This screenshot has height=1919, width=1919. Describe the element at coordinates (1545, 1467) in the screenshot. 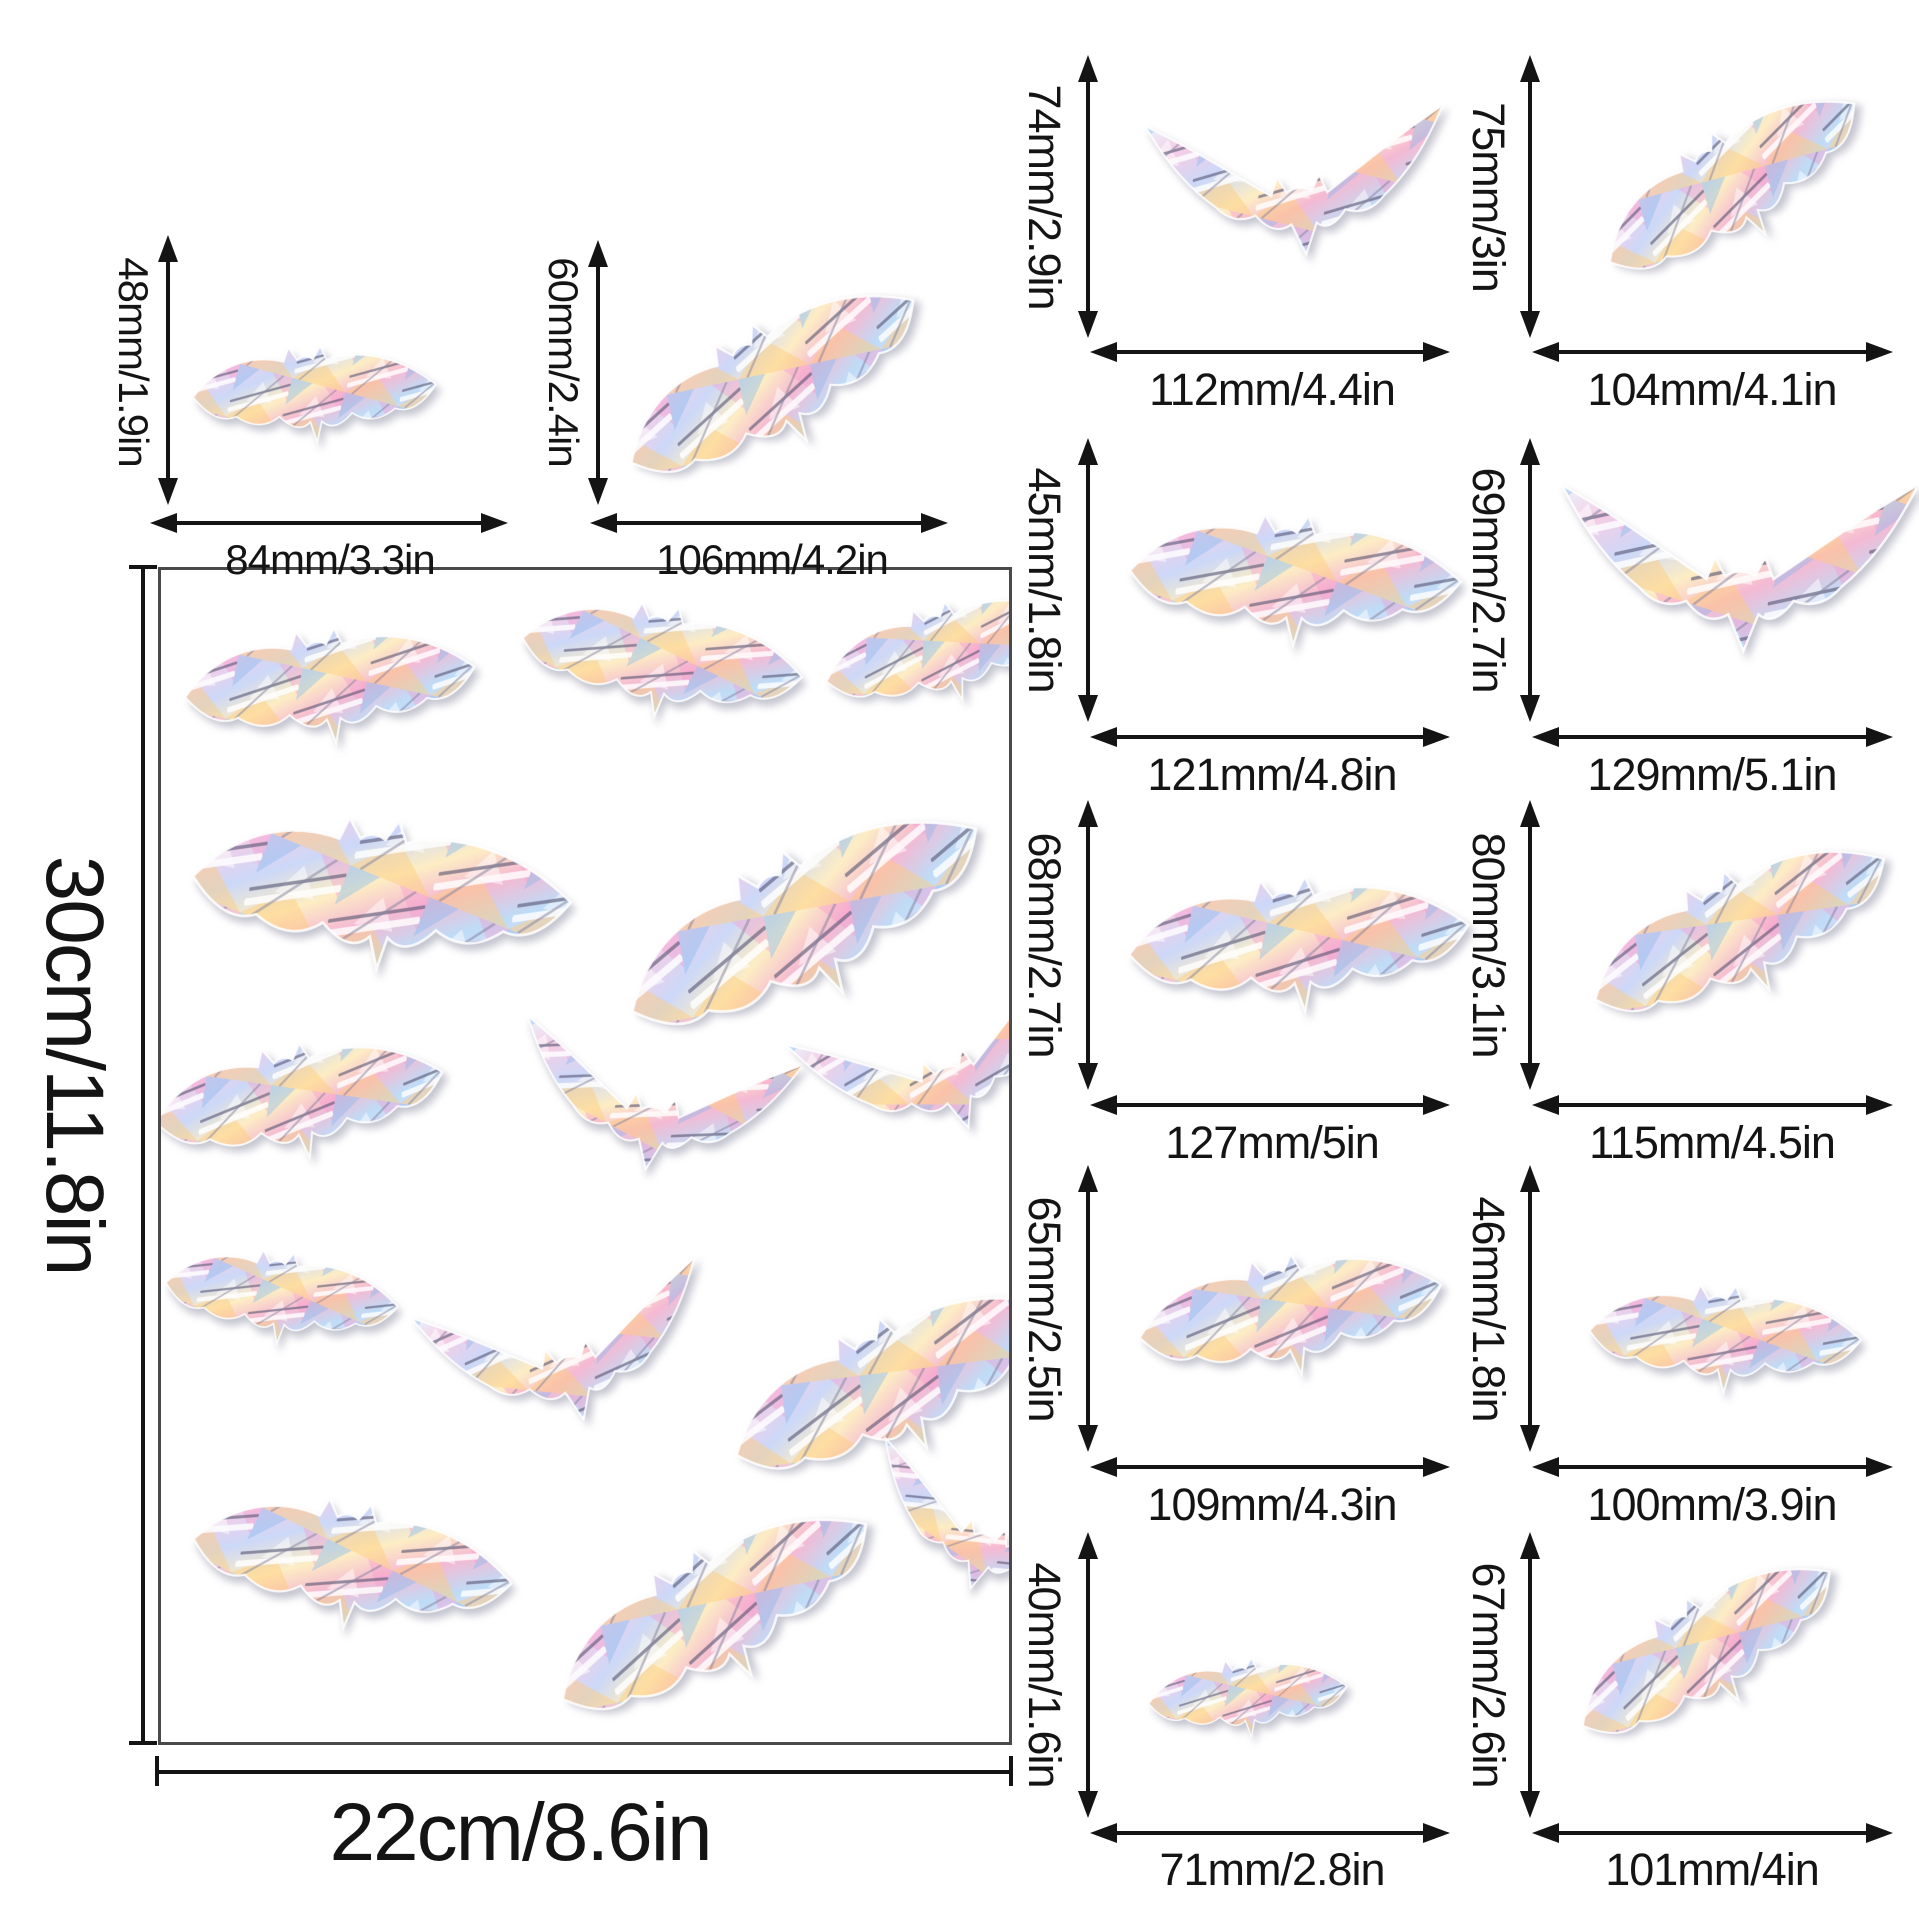

I see `size-item-7-width-dimension-arrowhead-left` at that location.